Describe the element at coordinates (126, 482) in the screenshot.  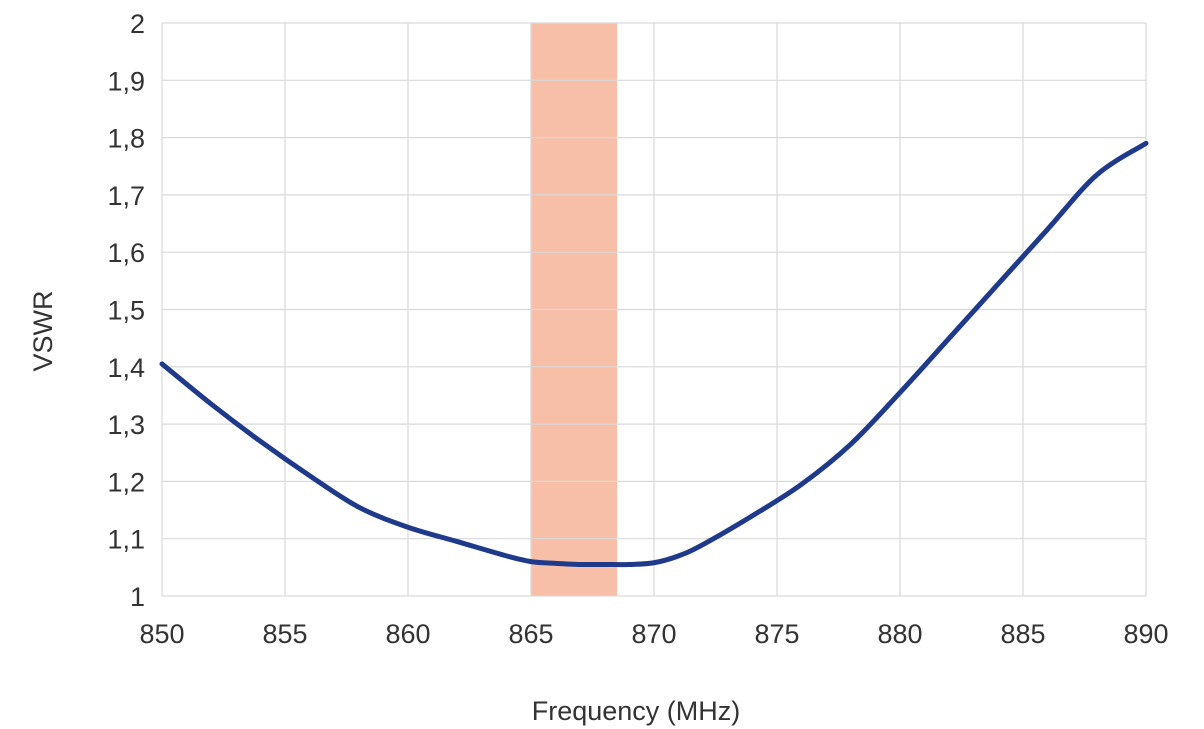
I see `y-tick-label: 1,2` at that location.